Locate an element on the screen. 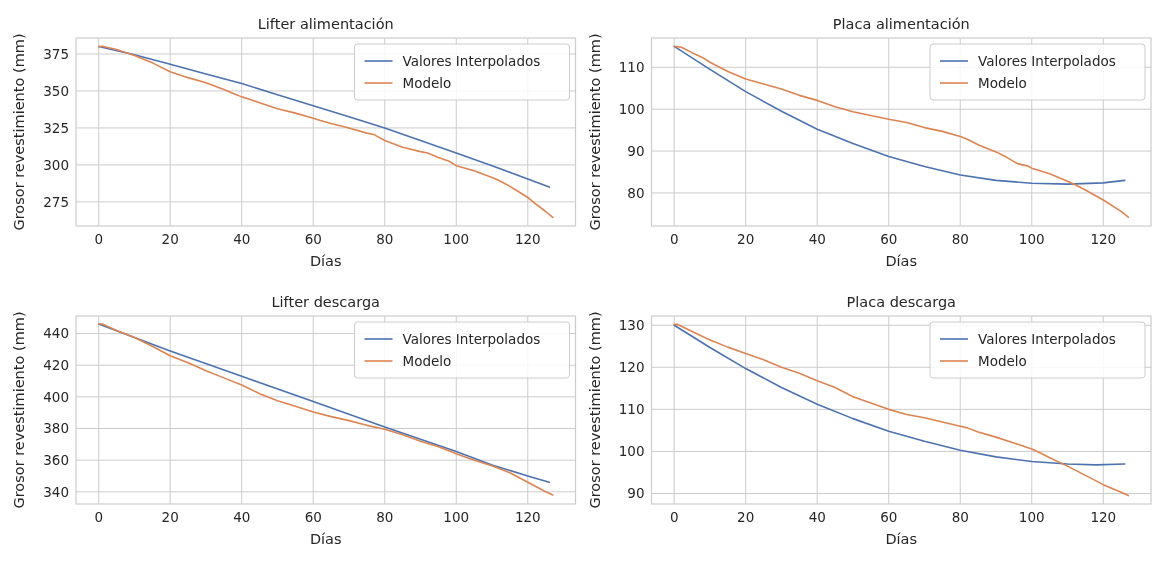 The width and height of the screenshot is (1167, 572). y-tick-label: 440 is located at coordinates (56, 333).